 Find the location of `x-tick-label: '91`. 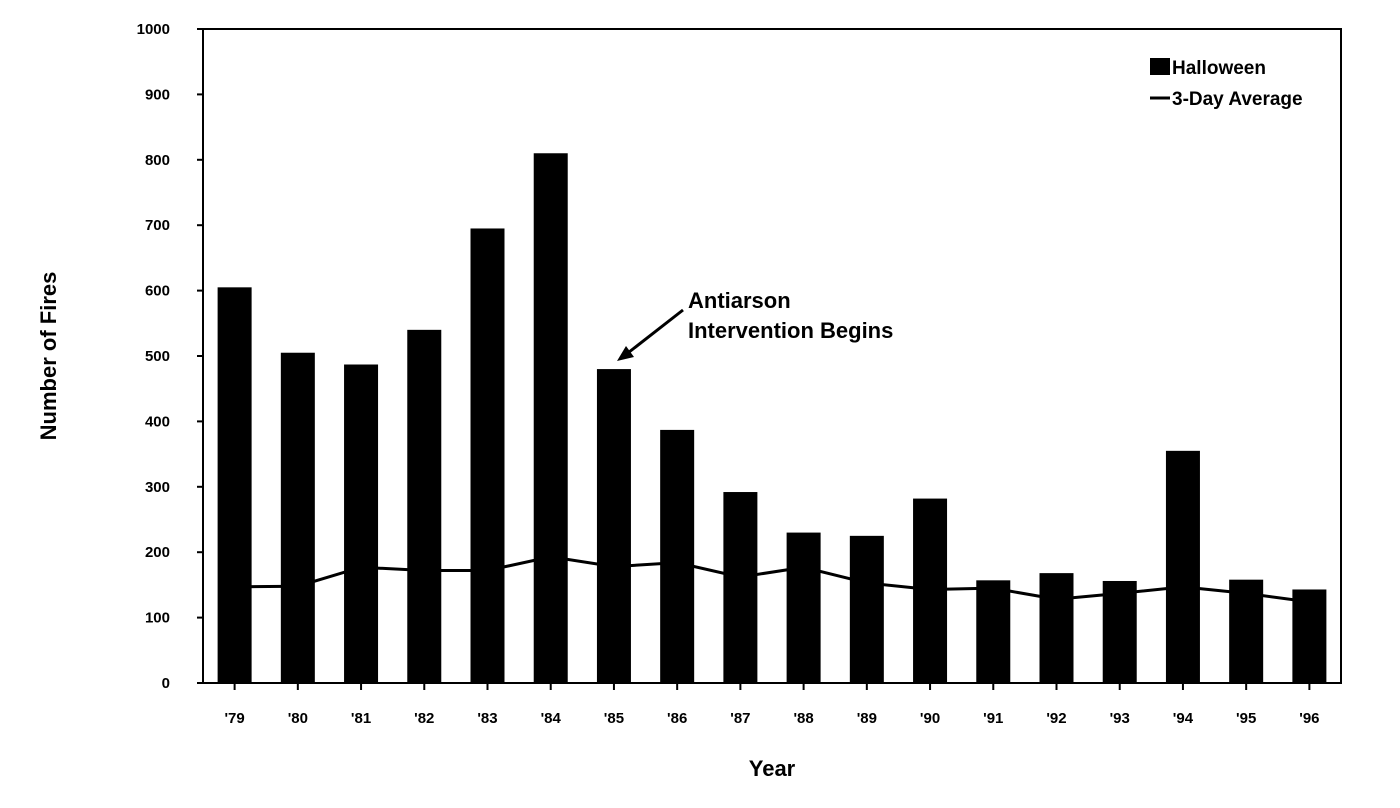

x-tick-label: '91 is located at coordinates (993, 718).